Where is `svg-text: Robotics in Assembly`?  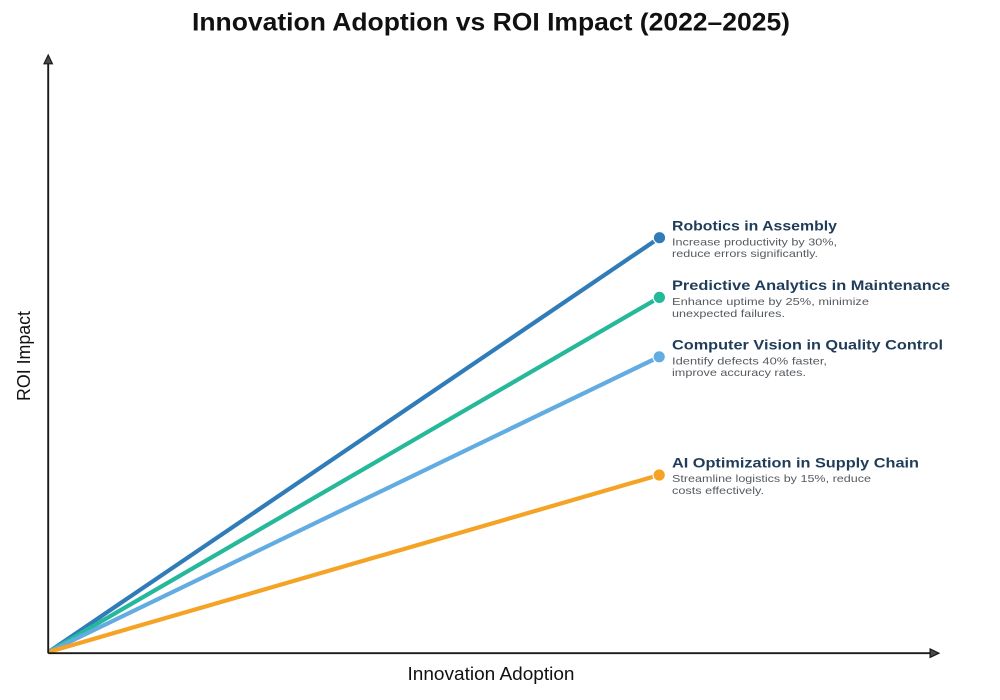 svg-text: Robotics in Assembly is located at coordinates (754, 226).